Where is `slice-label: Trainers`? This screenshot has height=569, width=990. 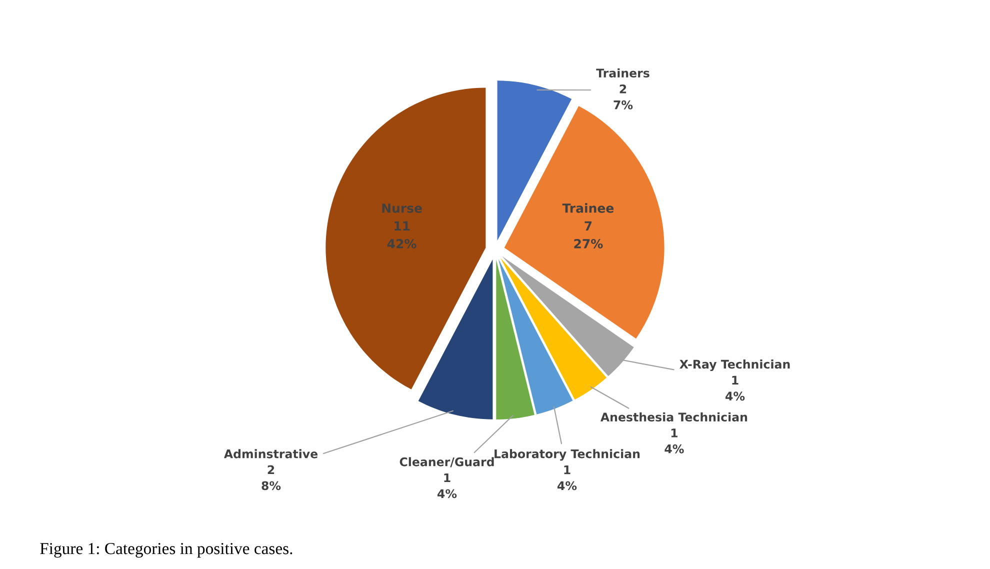 slice-label: Trainers is located at coordinates (623, 73).